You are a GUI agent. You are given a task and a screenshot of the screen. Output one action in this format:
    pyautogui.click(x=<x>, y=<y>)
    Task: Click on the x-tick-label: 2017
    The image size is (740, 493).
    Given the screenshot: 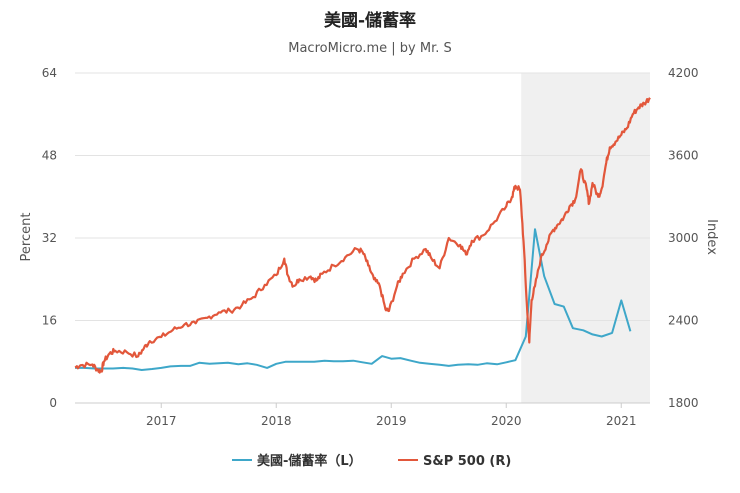 What is the action you would take?
    pyautogui.click(x=161, y=421)
    